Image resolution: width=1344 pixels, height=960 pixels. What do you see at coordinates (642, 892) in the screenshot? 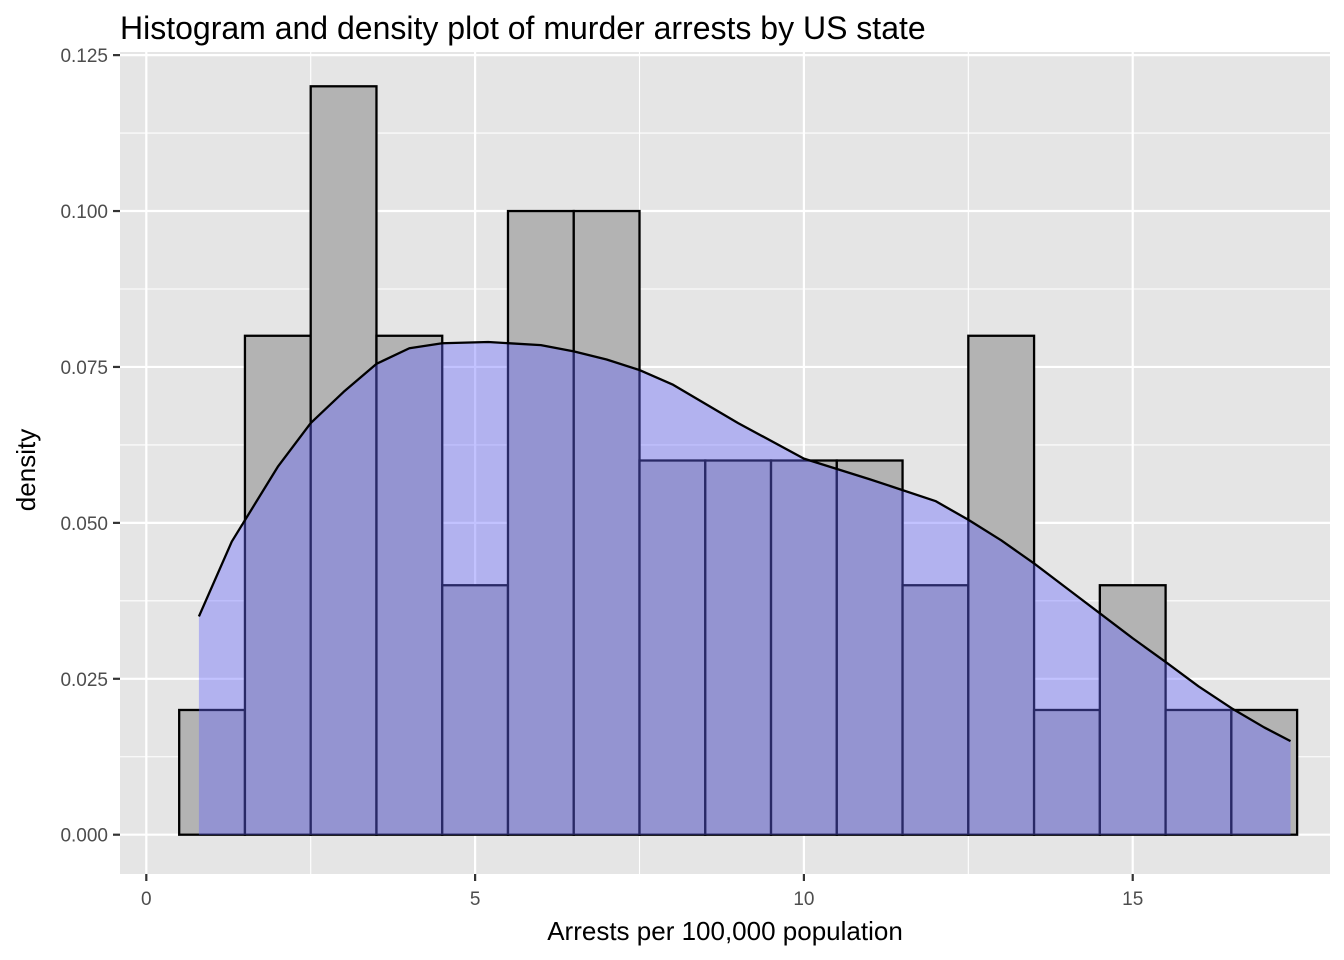
I see `x-axis: 0 5 10 15` at bounding box center [642, 892].